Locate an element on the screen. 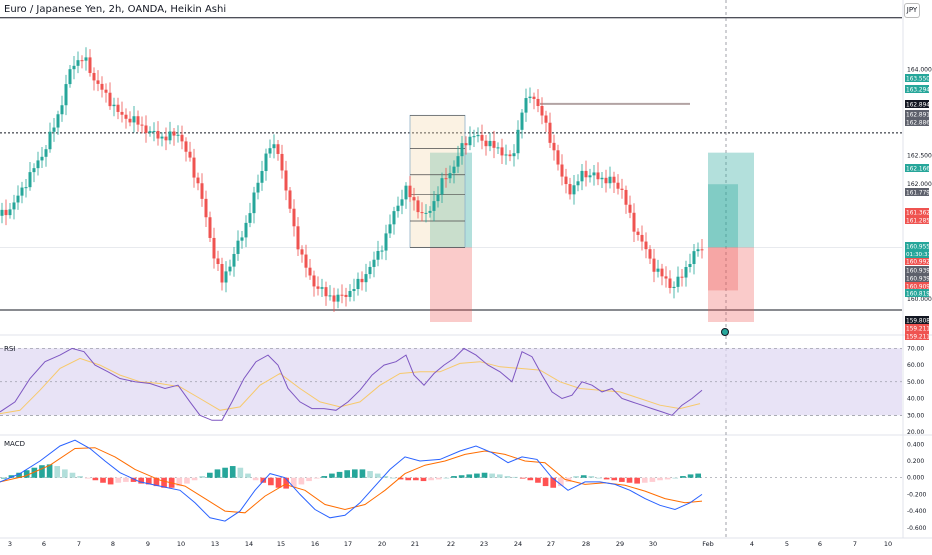 This screenshot has height=555, width=932. rsi-axis-label: 50.00 is located at coordinates (915, 382).